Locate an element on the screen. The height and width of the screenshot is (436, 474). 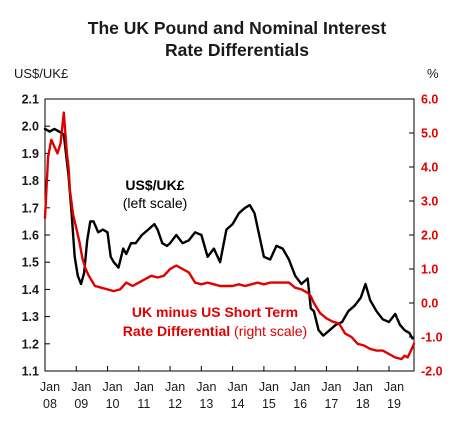
x-tick-label-year: 16 is located at coordinates (300, 404).